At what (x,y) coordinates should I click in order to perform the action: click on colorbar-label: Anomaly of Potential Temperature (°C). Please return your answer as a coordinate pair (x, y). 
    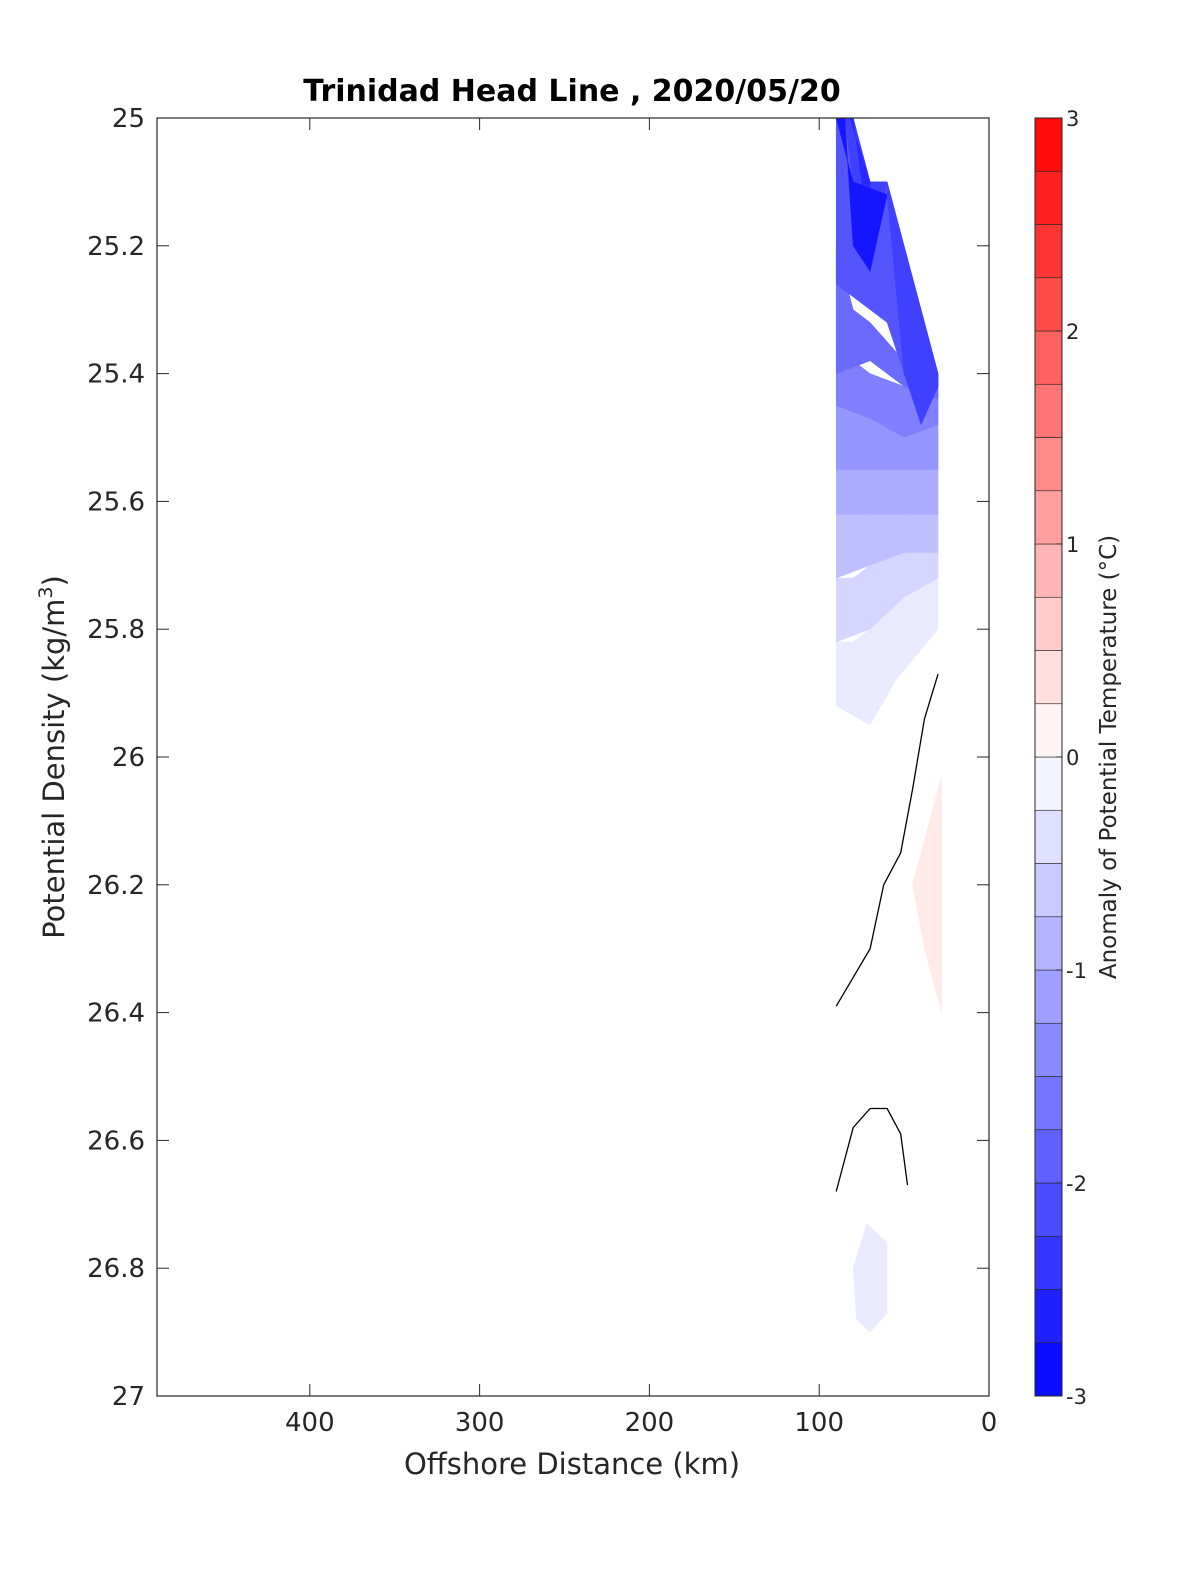
    Looking at the image, I should click on (1109, 757).